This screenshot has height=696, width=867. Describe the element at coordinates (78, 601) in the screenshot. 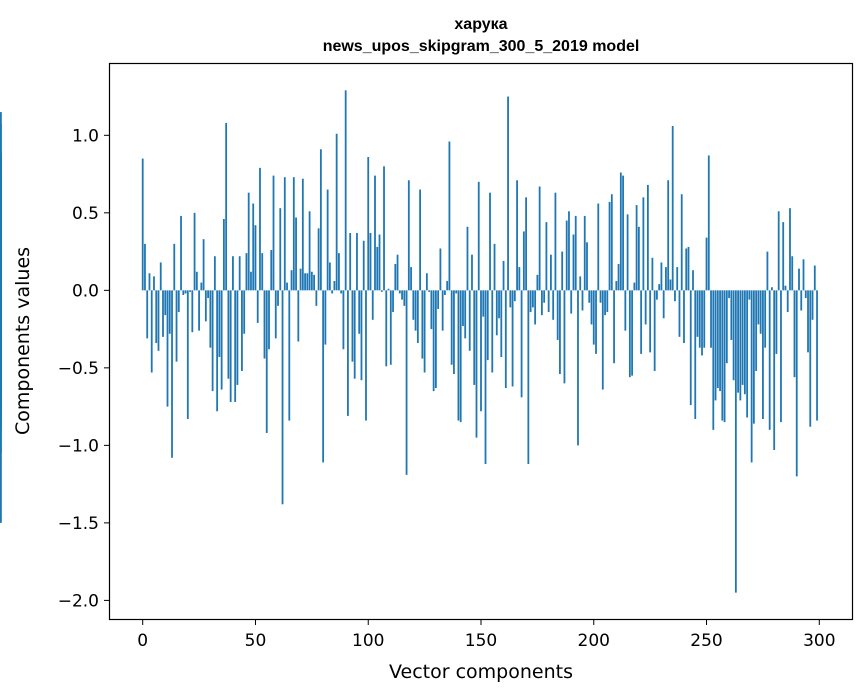

I see `y-tick-label: −2.0` at that location.